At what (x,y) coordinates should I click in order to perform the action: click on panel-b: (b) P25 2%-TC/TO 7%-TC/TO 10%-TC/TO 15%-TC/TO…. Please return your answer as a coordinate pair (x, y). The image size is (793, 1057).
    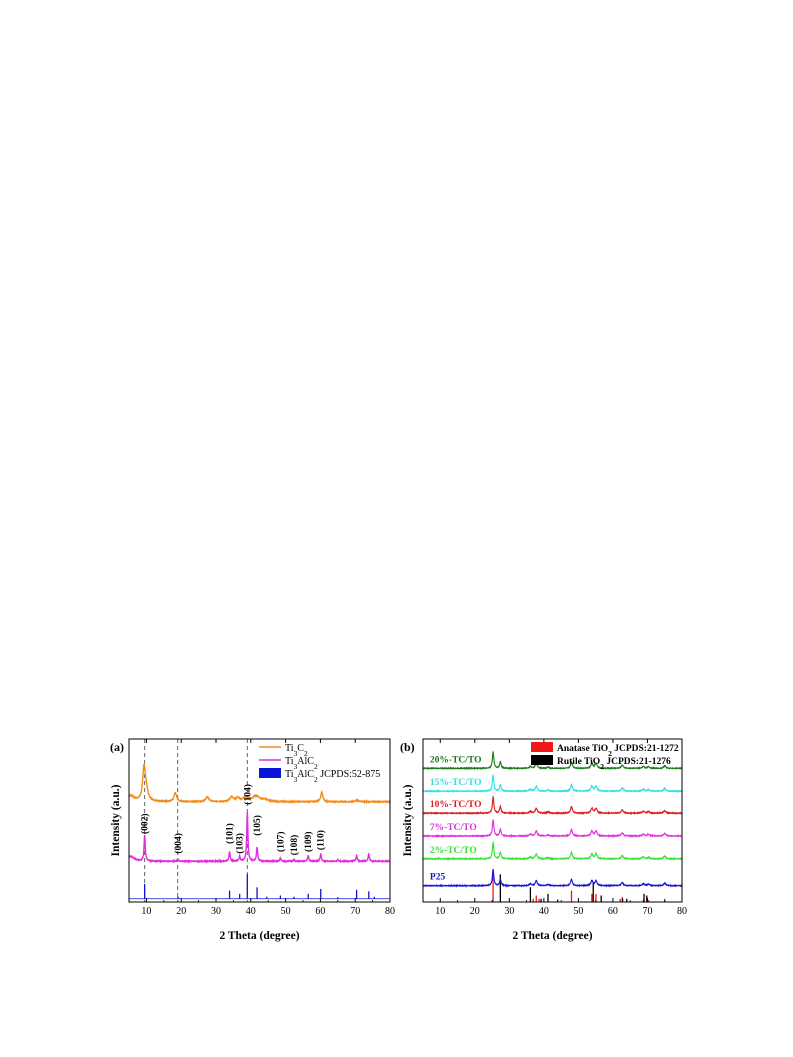
    Looking at the image, I should click on (543, 840).